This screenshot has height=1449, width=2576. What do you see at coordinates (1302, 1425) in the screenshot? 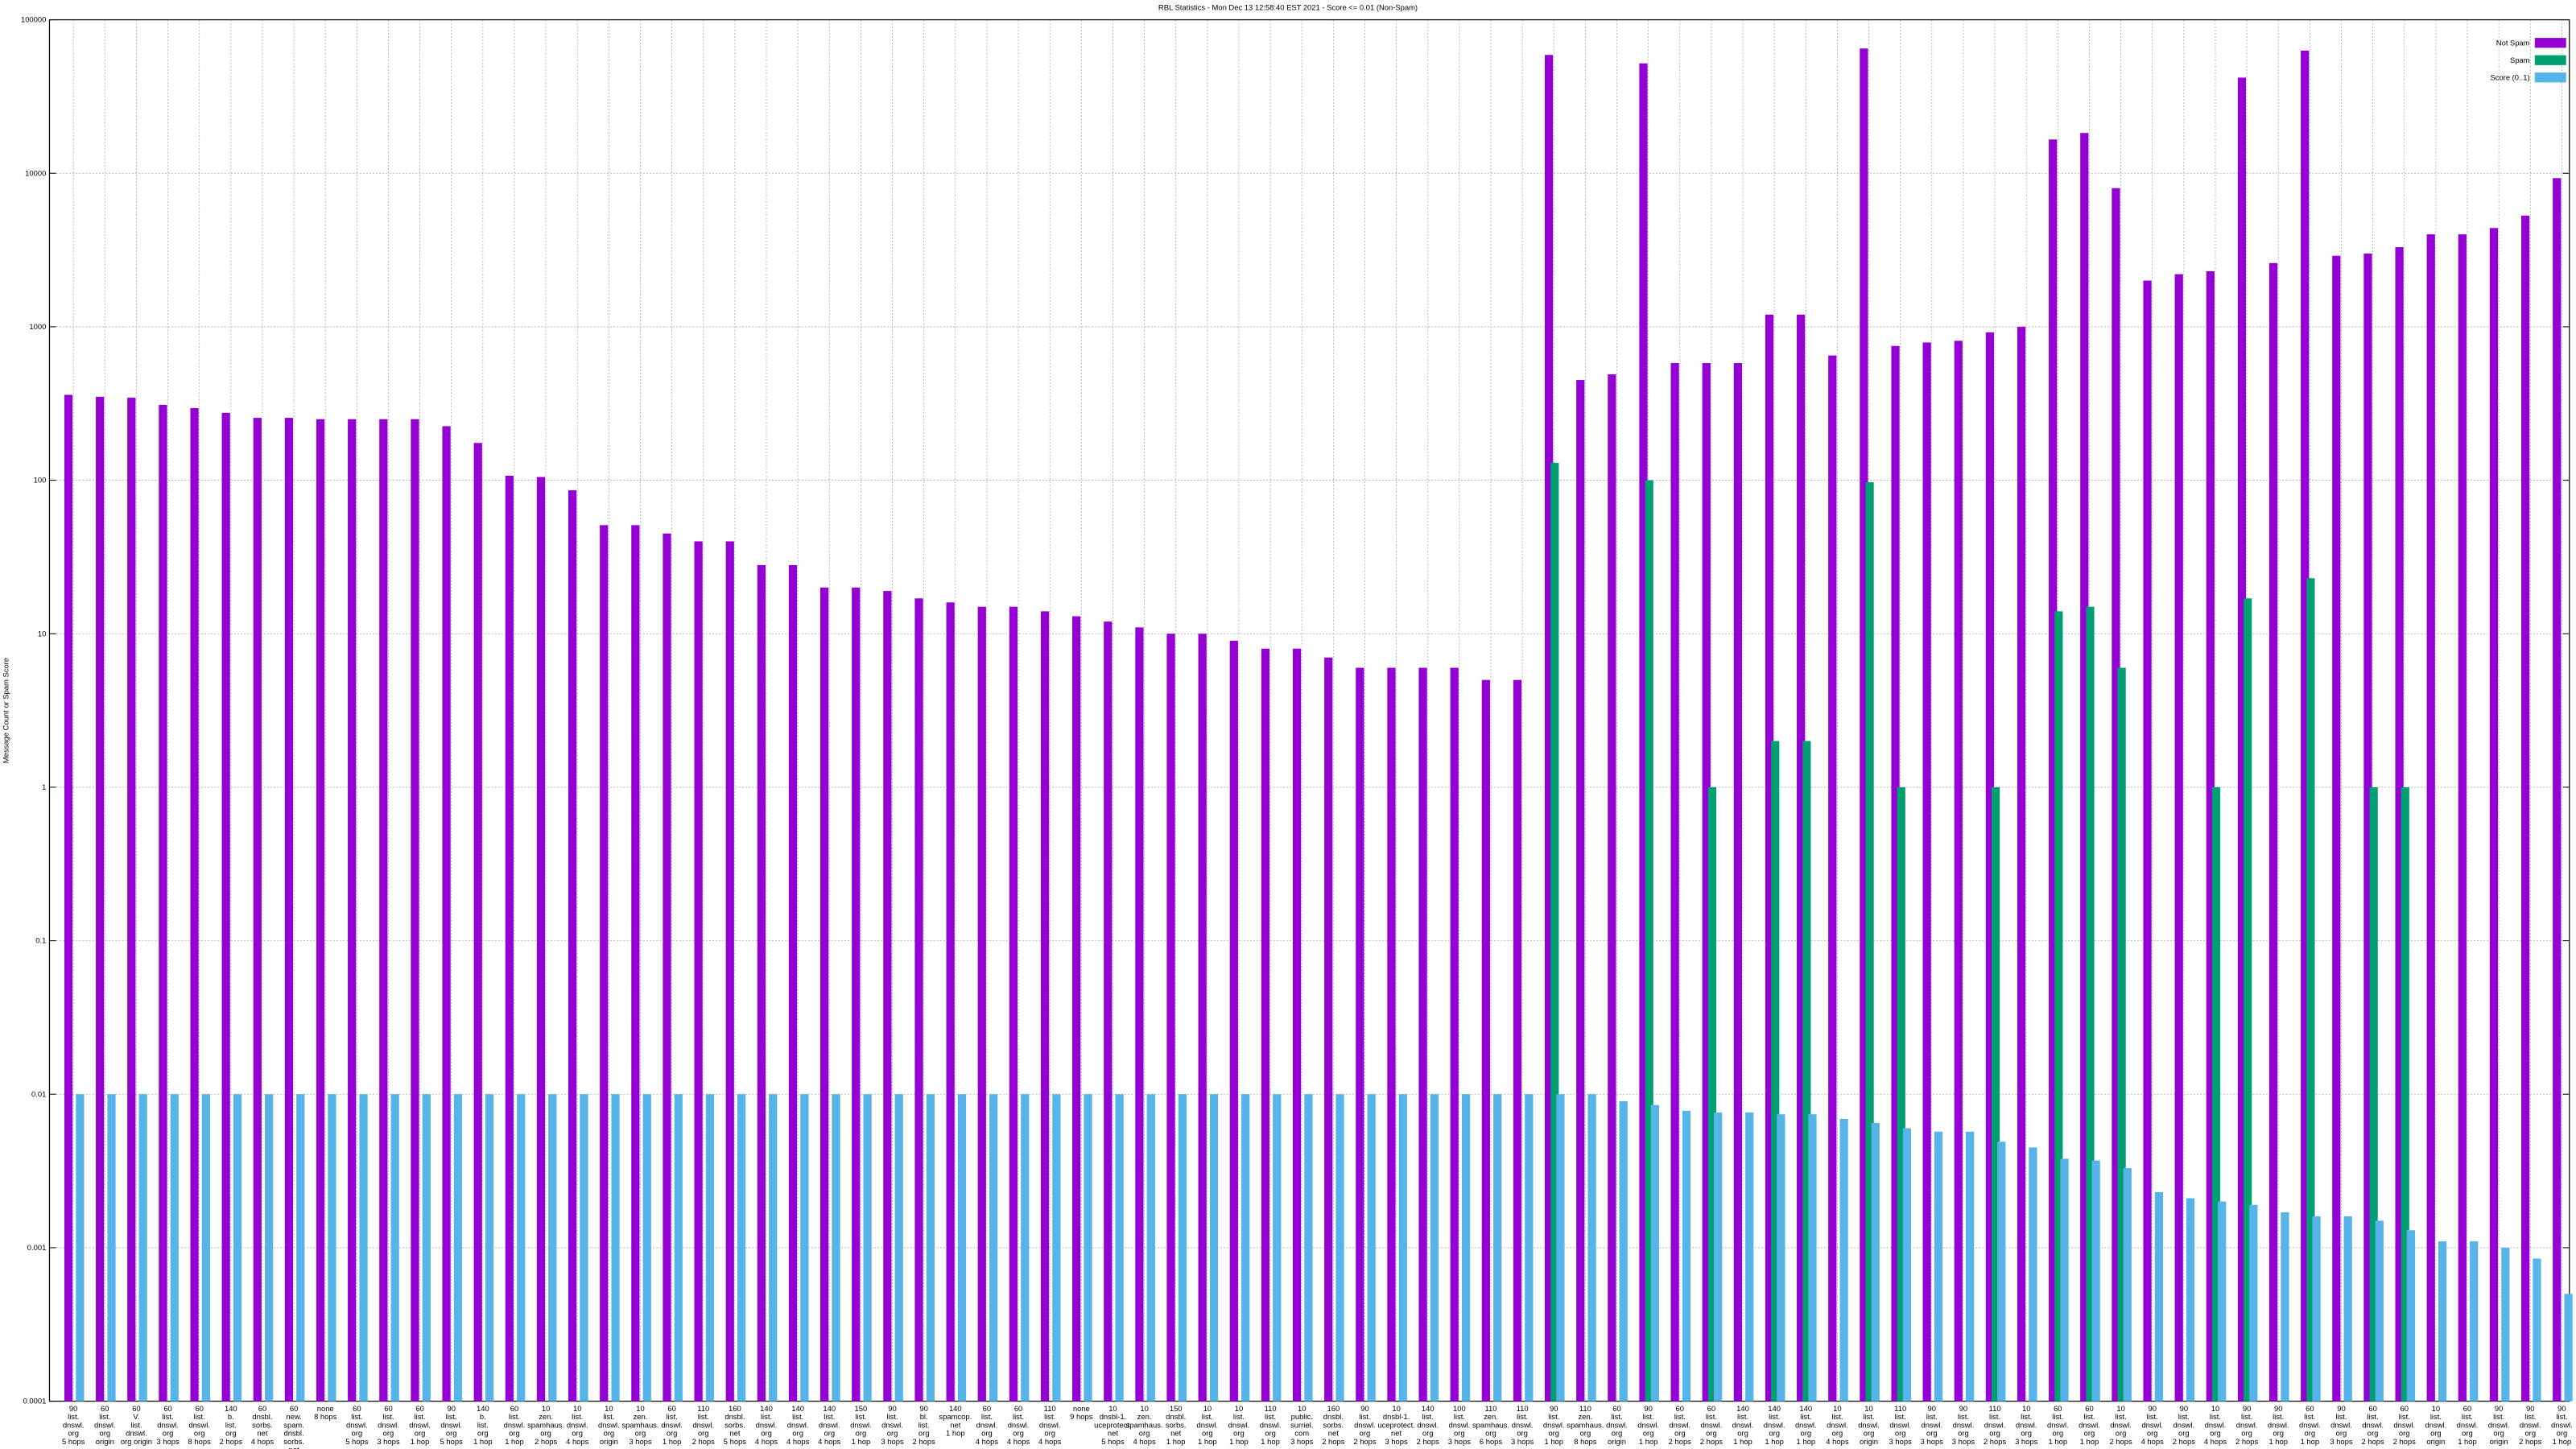
I see `x-tick-label: 10 public. surriel. com 3 hops` at bounding box center [1302, 1425].